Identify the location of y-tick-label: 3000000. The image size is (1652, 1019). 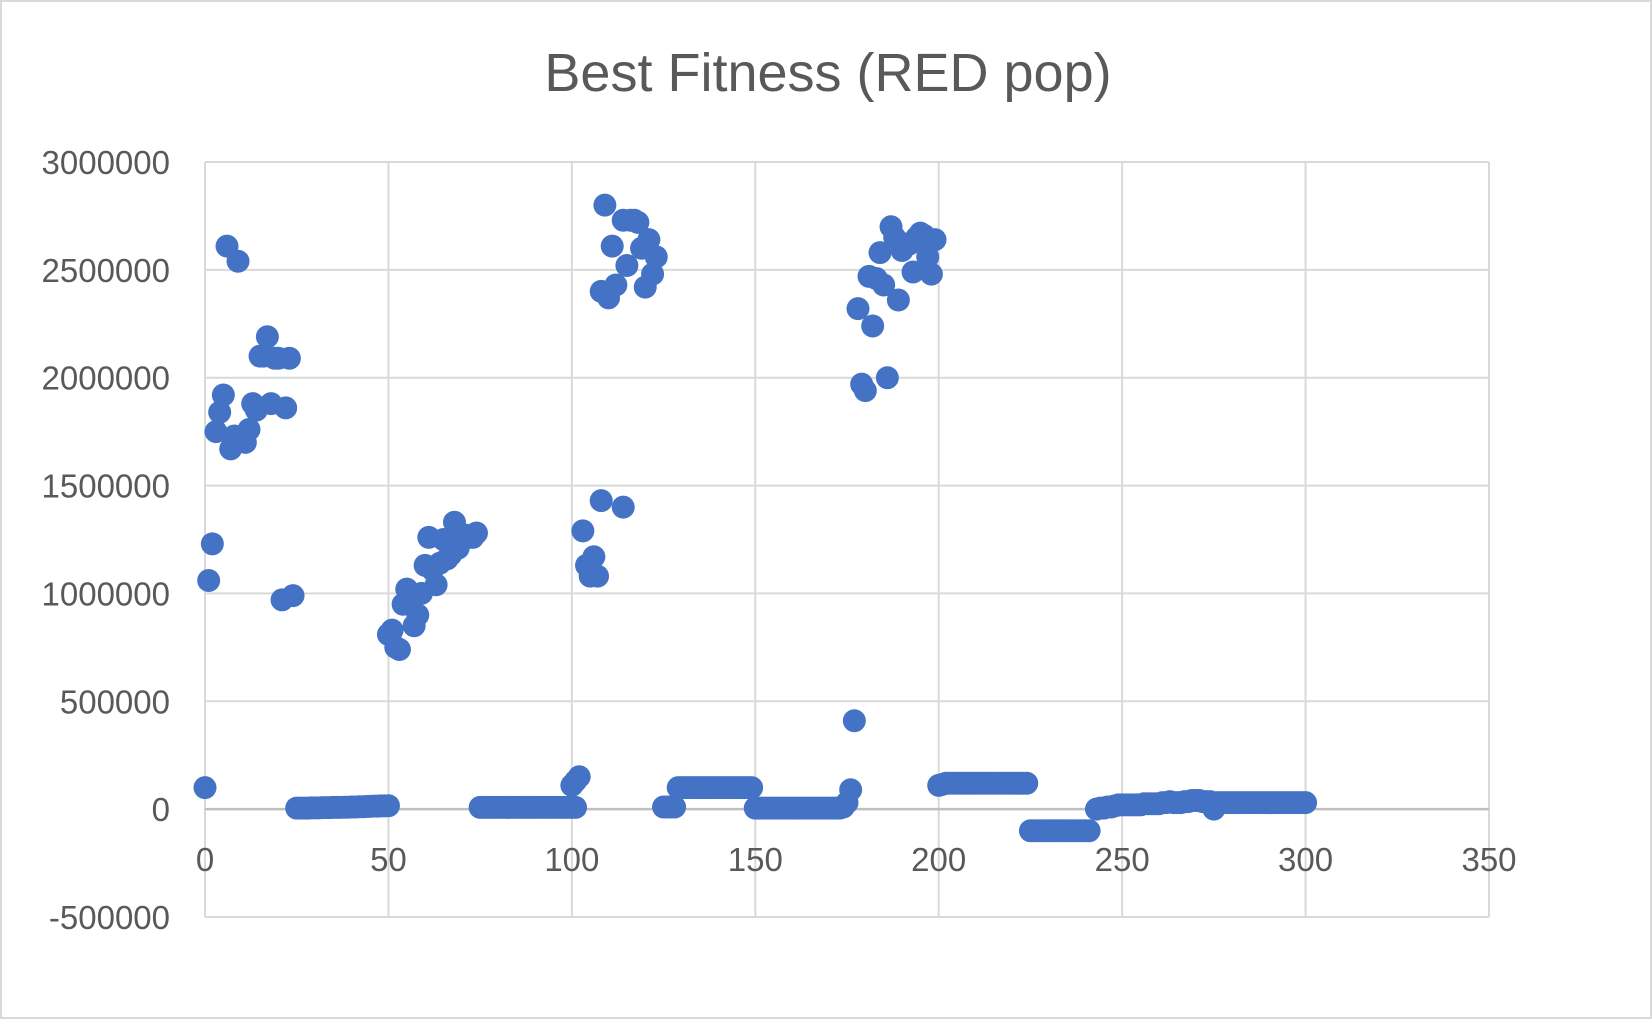
(106, 162).